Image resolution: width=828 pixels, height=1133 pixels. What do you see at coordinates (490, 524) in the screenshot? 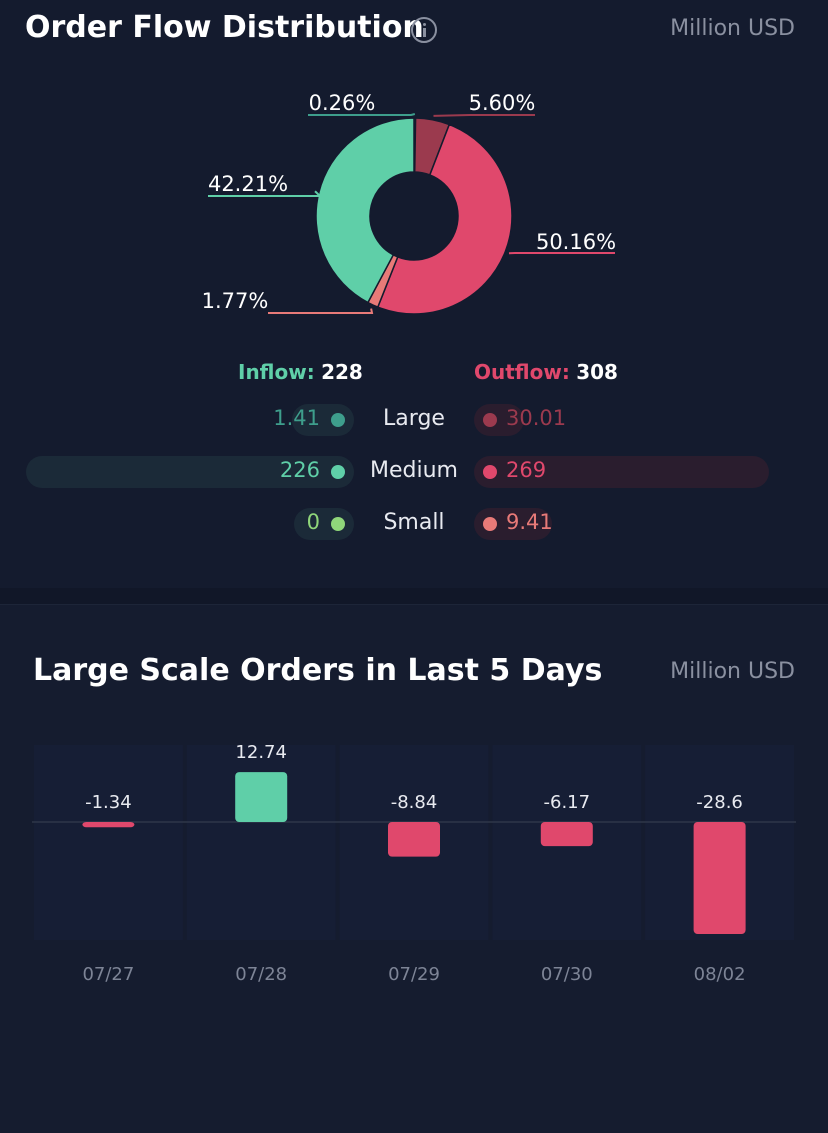
I see `outflow-small-dot` at bounding box center [490, 524].